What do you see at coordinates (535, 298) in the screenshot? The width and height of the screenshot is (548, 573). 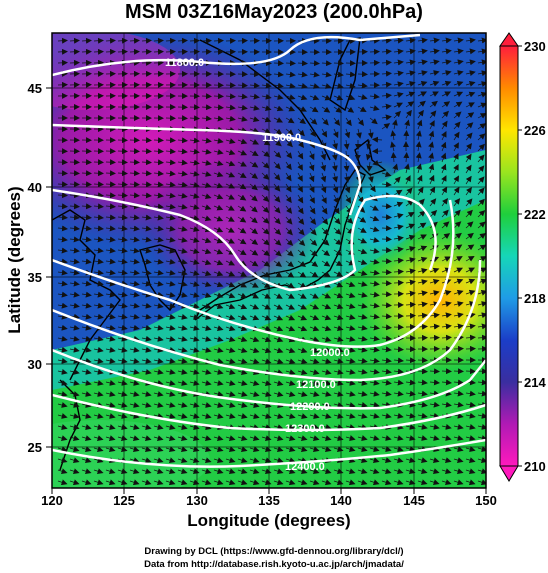 I see `colorbar-tick-label: 218` at bounding box center [535, 298].